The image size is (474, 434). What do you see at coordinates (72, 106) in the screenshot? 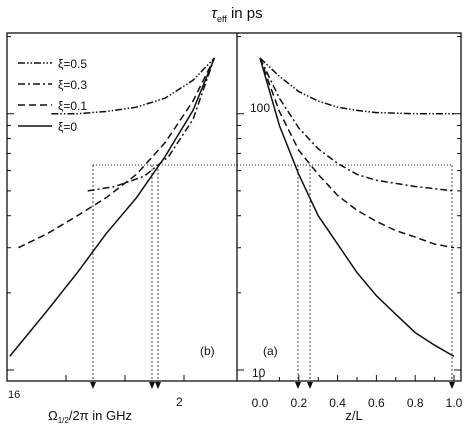
I see `legend-label-2: ξ=0.1` at bounding box center [72, 106].